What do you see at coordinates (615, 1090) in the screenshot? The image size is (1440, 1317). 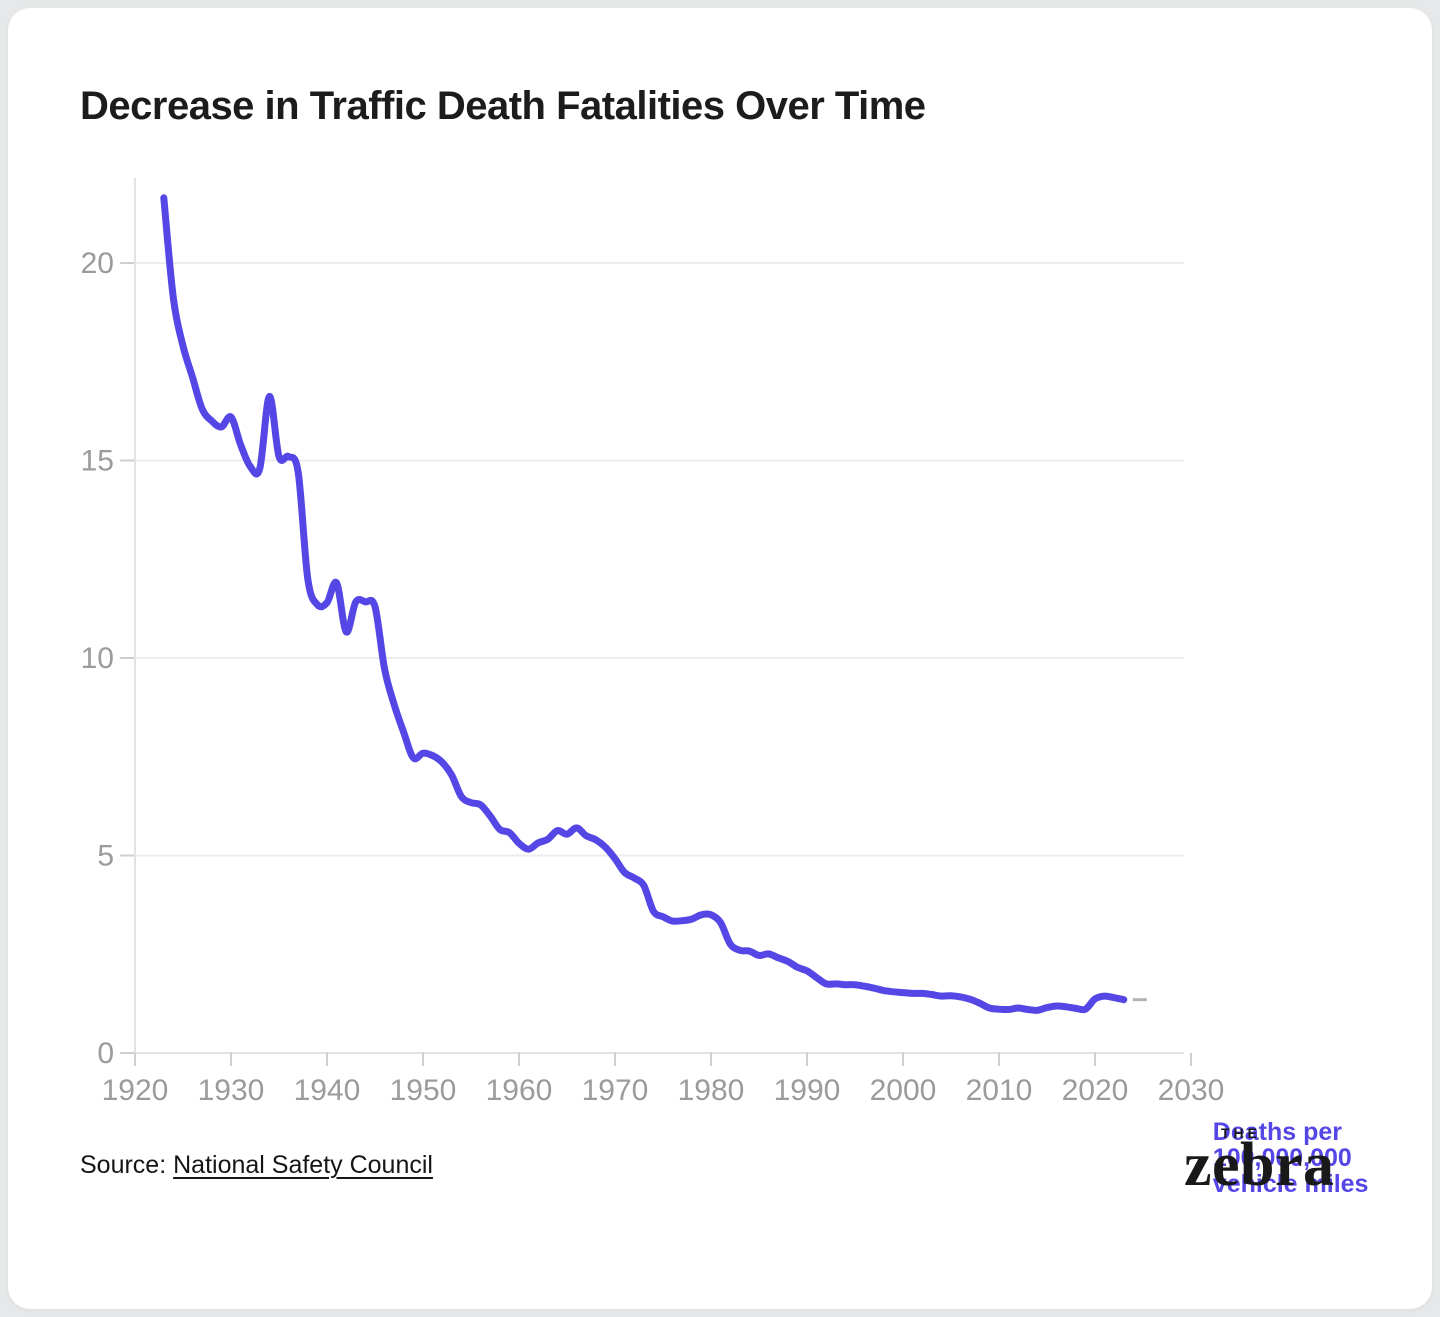 I see `svg-text: 1970` at bounding box center [615, 1090].